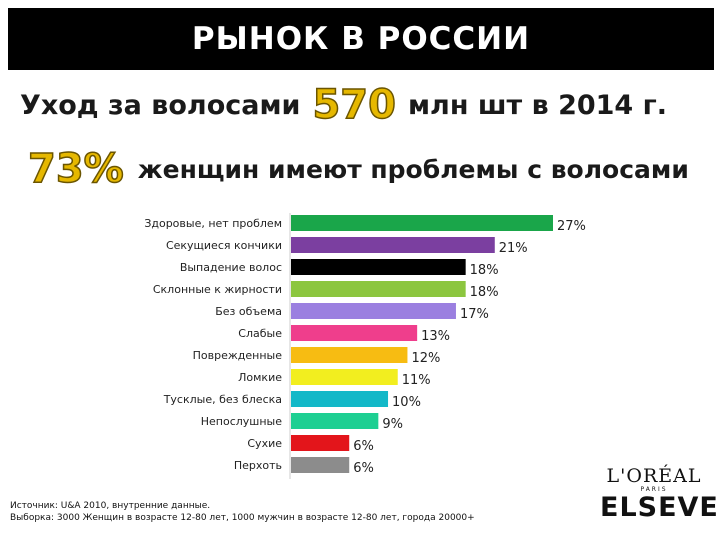 The width and height of the screenshot is (720, 540). I want to click on loreal-elseve-logo: L'ORÉAL PARIS ELSEVE, so click(659, 495).